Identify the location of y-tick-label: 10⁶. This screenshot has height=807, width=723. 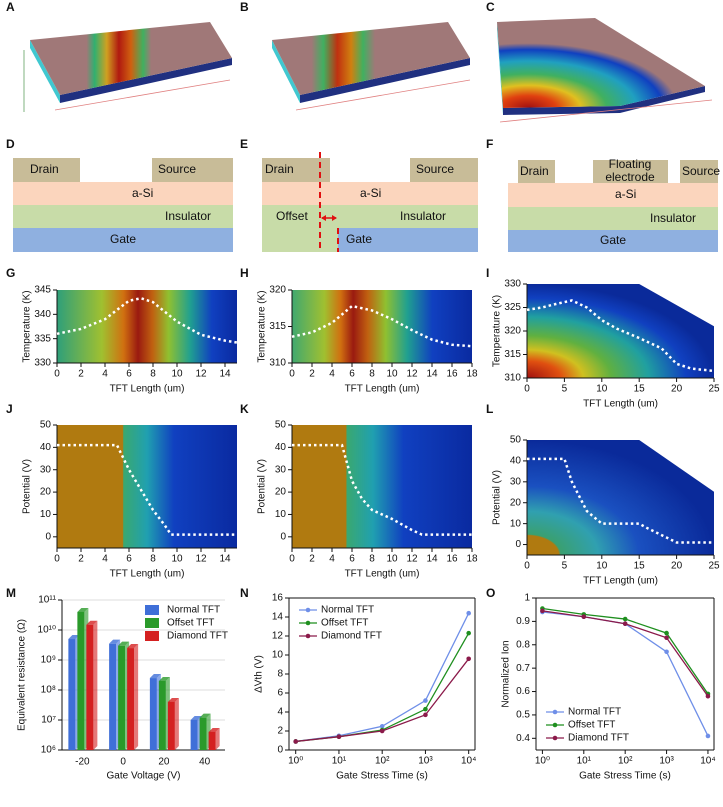
(48, 750).